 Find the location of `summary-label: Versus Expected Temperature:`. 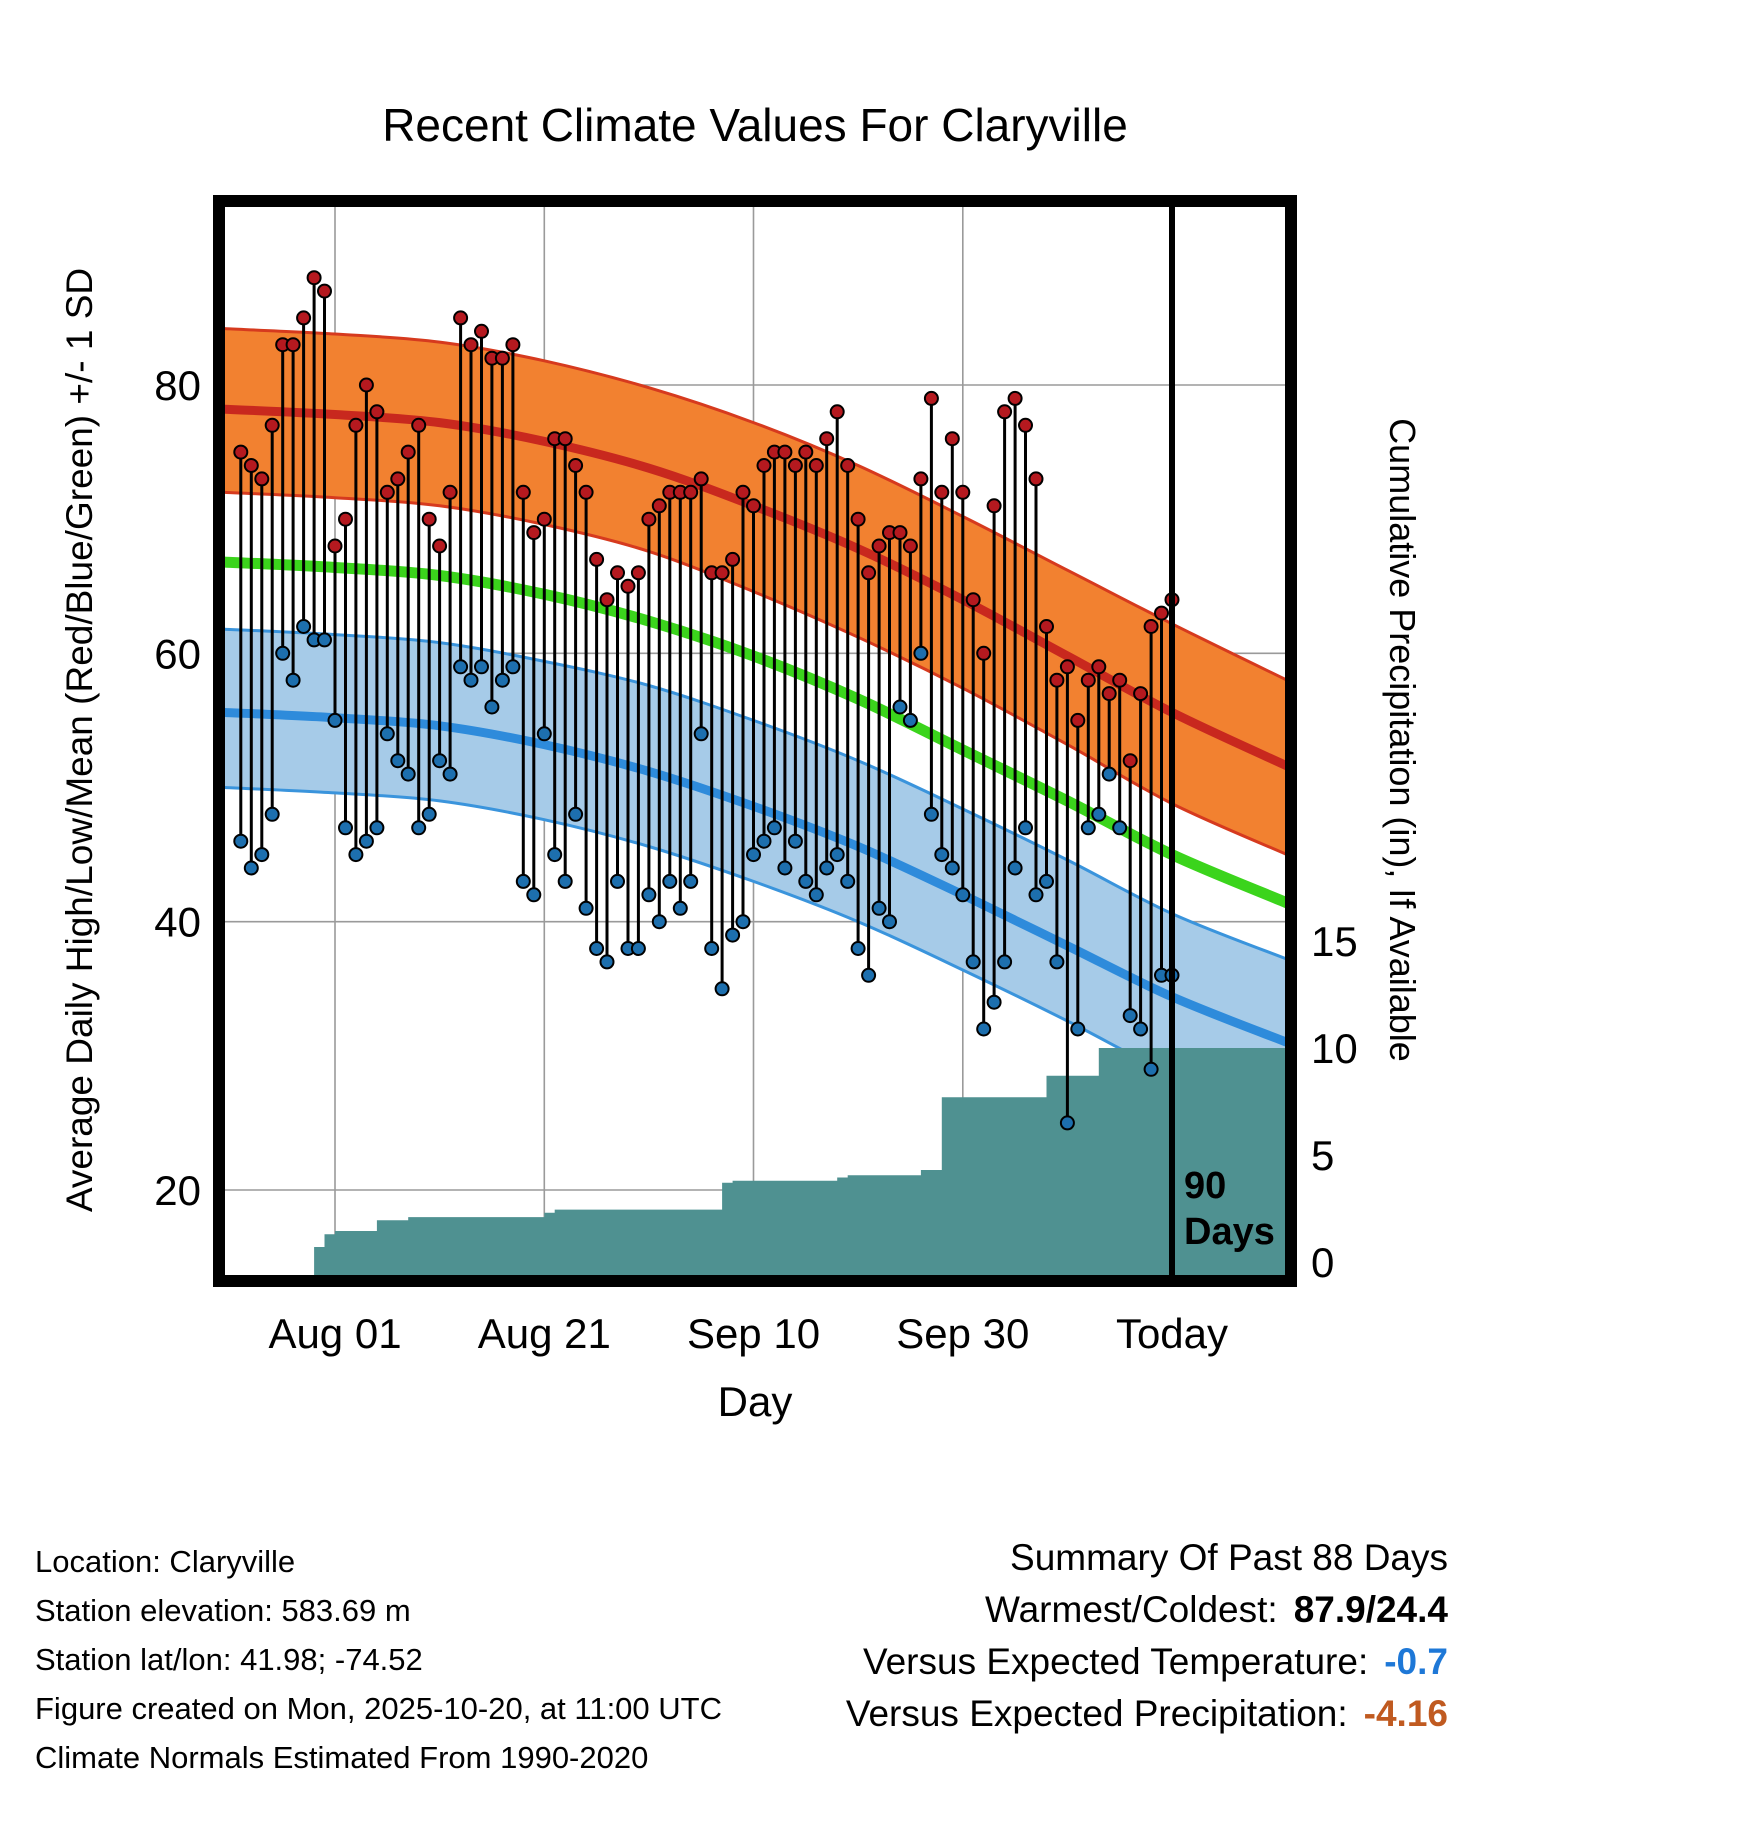

summary-label: Versus Expected Temperature: is located at coordinates (1115, 1661).